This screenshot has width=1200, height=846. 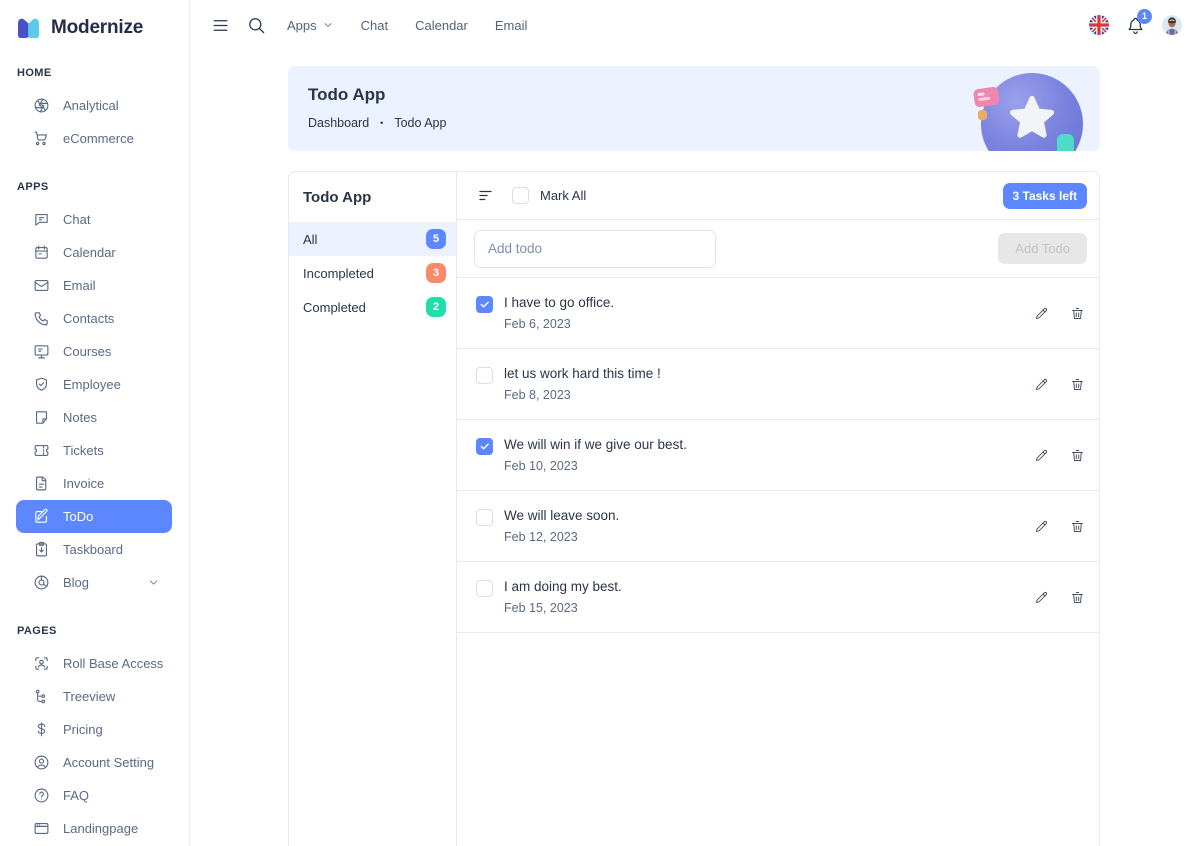 I want to click on sidebar-item-label: Taskboard, so click(x=93, y=549).